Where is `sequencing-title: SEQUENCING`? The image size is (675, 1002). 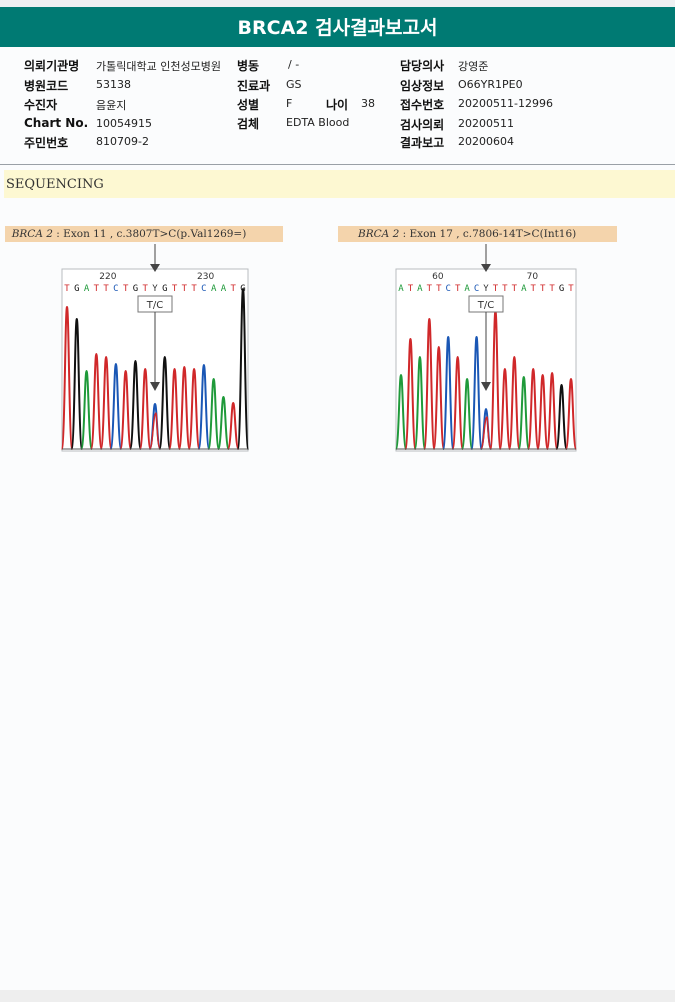 sequencing-title: SEQUENCING is located at coordinates (55, 184).